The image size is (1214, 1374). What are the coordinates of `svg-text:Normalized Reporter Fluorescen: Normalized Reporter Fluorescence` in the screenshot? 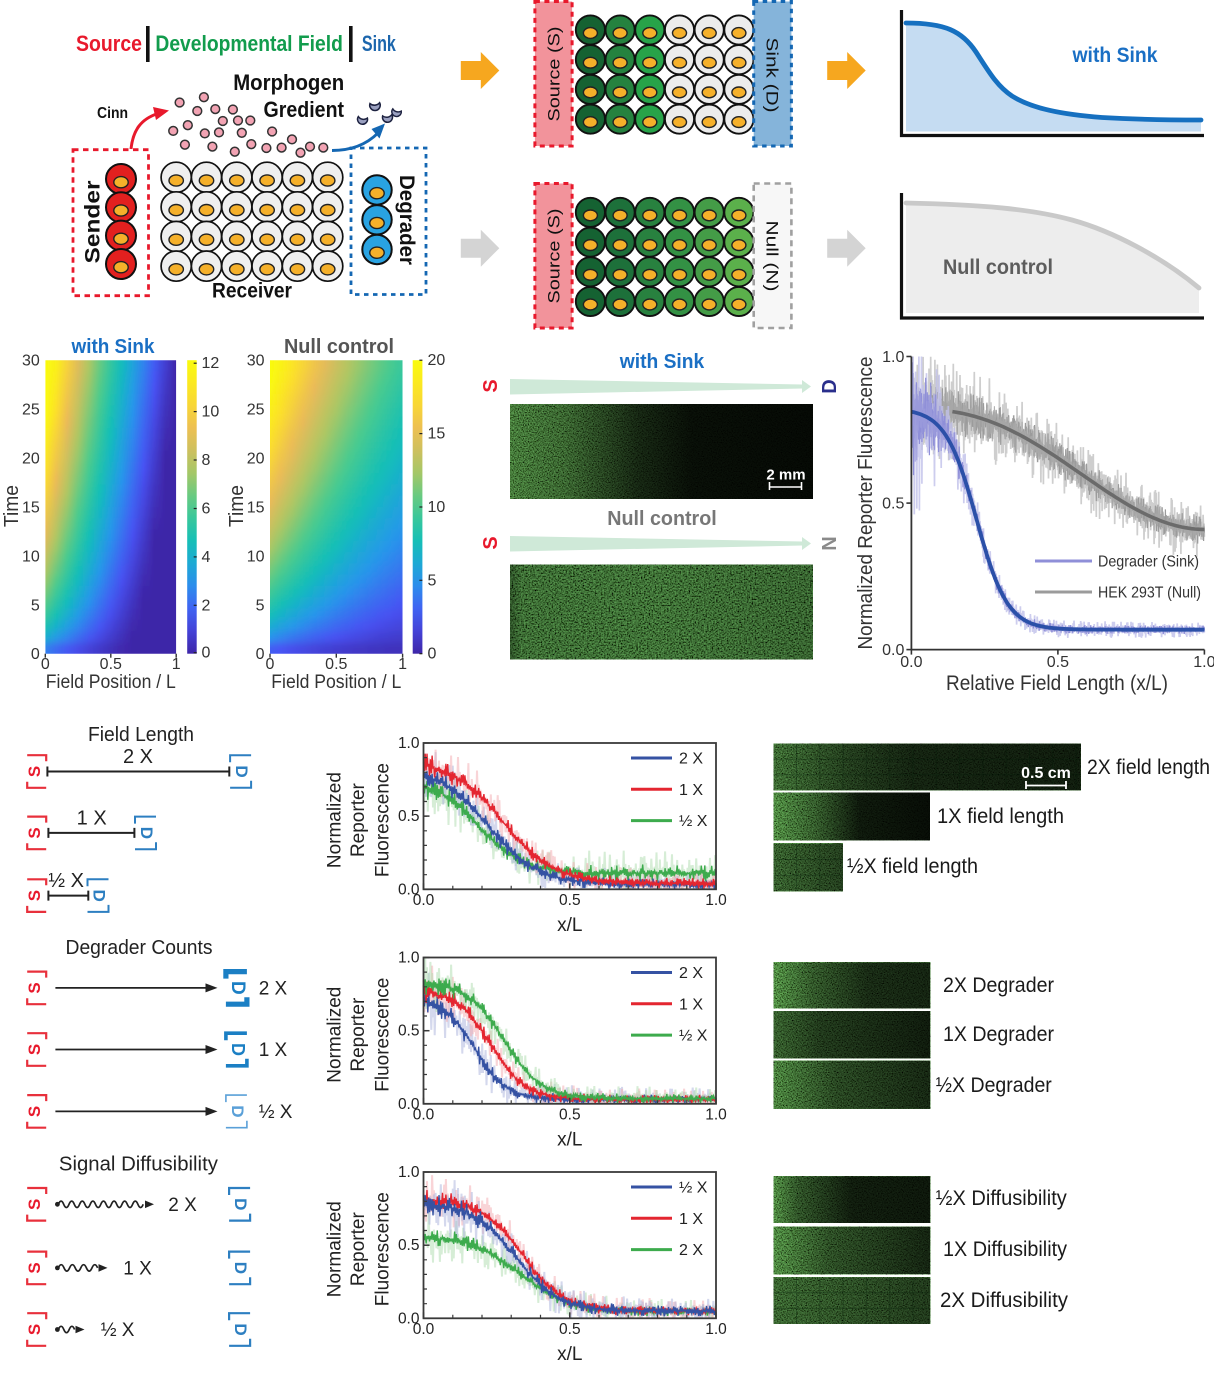 It's located at (865, 503).